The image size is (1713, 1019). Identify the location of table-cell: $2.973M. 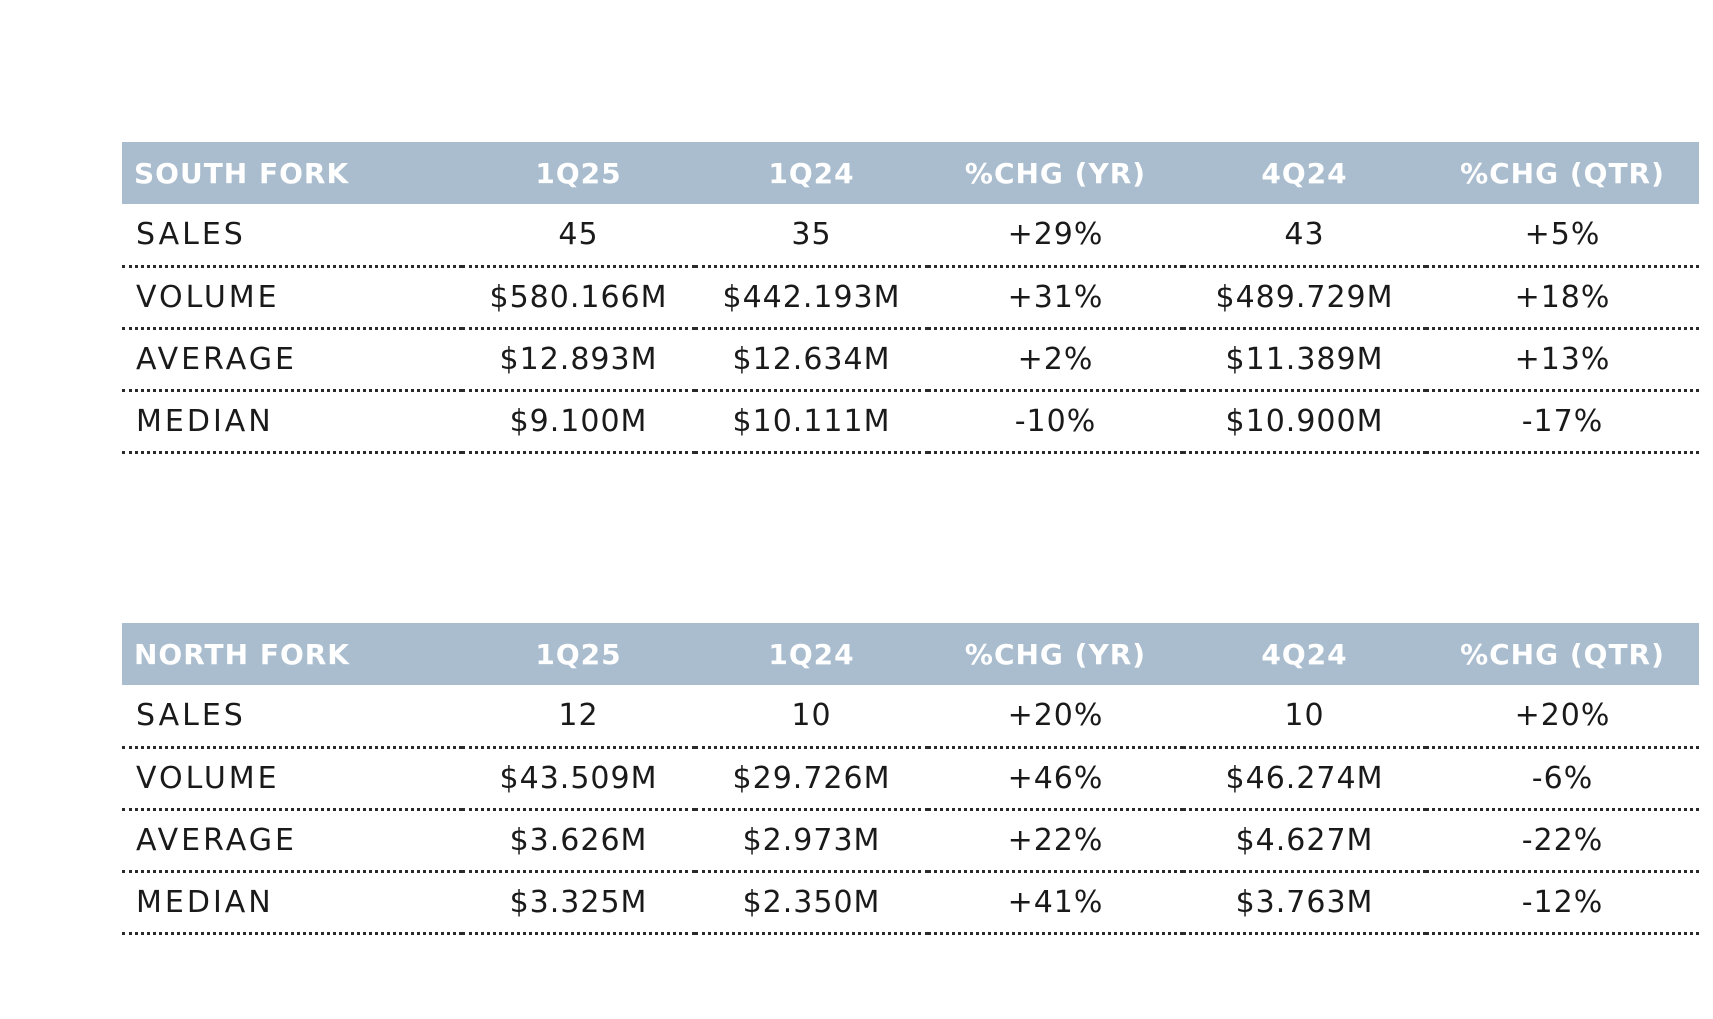
(811, 840).